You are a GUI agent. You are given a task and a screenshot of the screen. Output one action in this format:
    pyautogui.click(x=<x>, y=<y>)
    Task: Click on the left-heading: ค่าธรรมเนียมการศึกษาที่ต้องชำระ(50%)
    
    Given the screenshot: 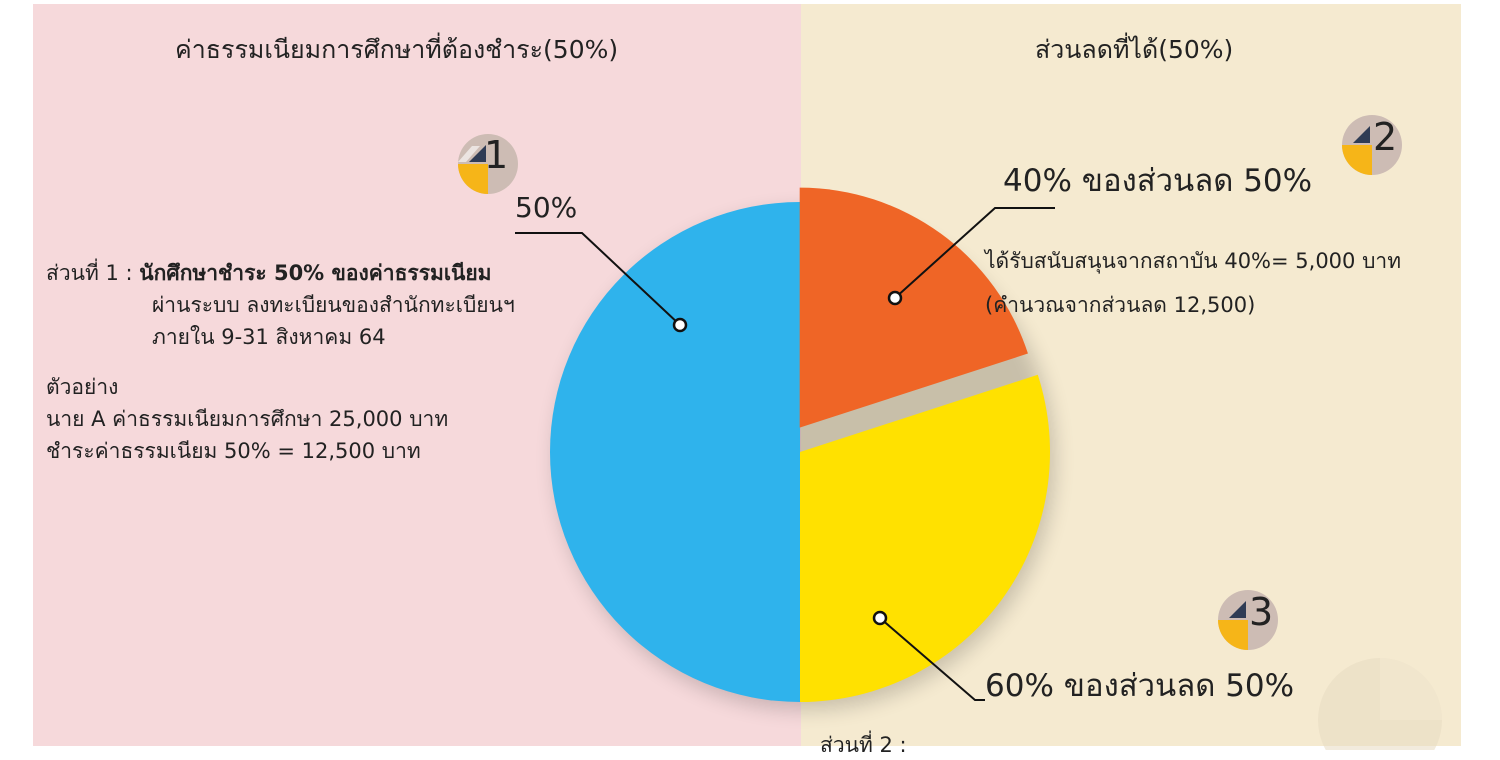 What is the action you would take?
    pyautogui.click(x=397, y=49)
    